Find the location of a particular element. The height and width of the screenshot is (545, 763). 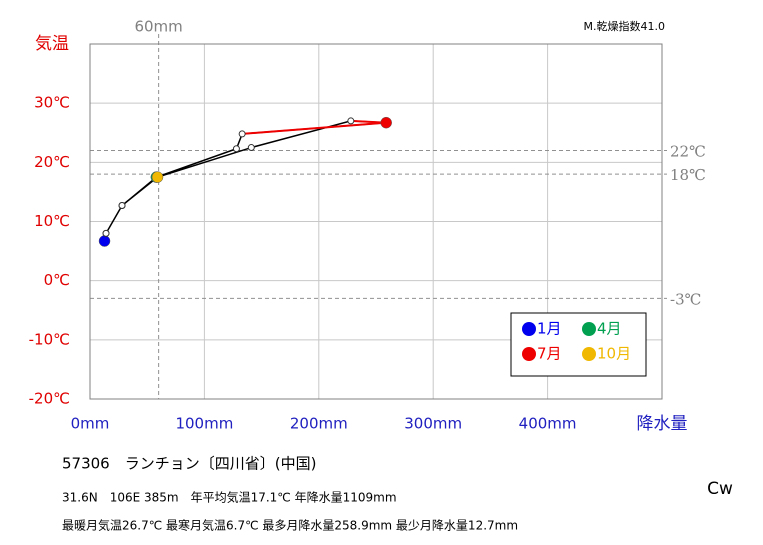

y-tick-label: 0℃ is located at coordinates (57, 280).